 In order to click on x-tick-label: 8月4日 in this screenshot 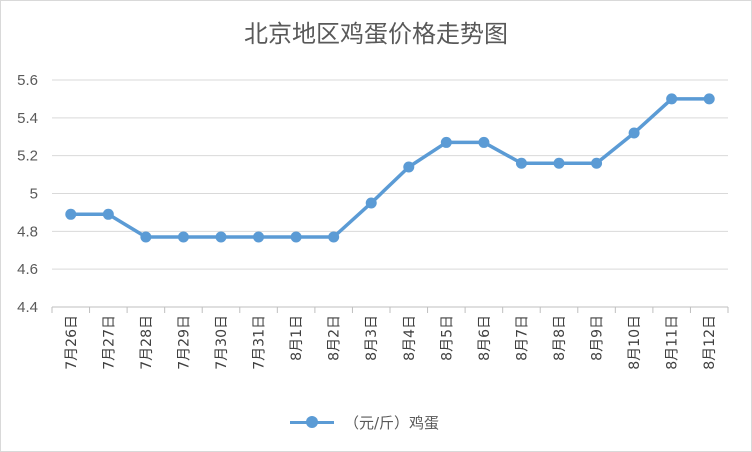, I will do `click(410, 338)`.